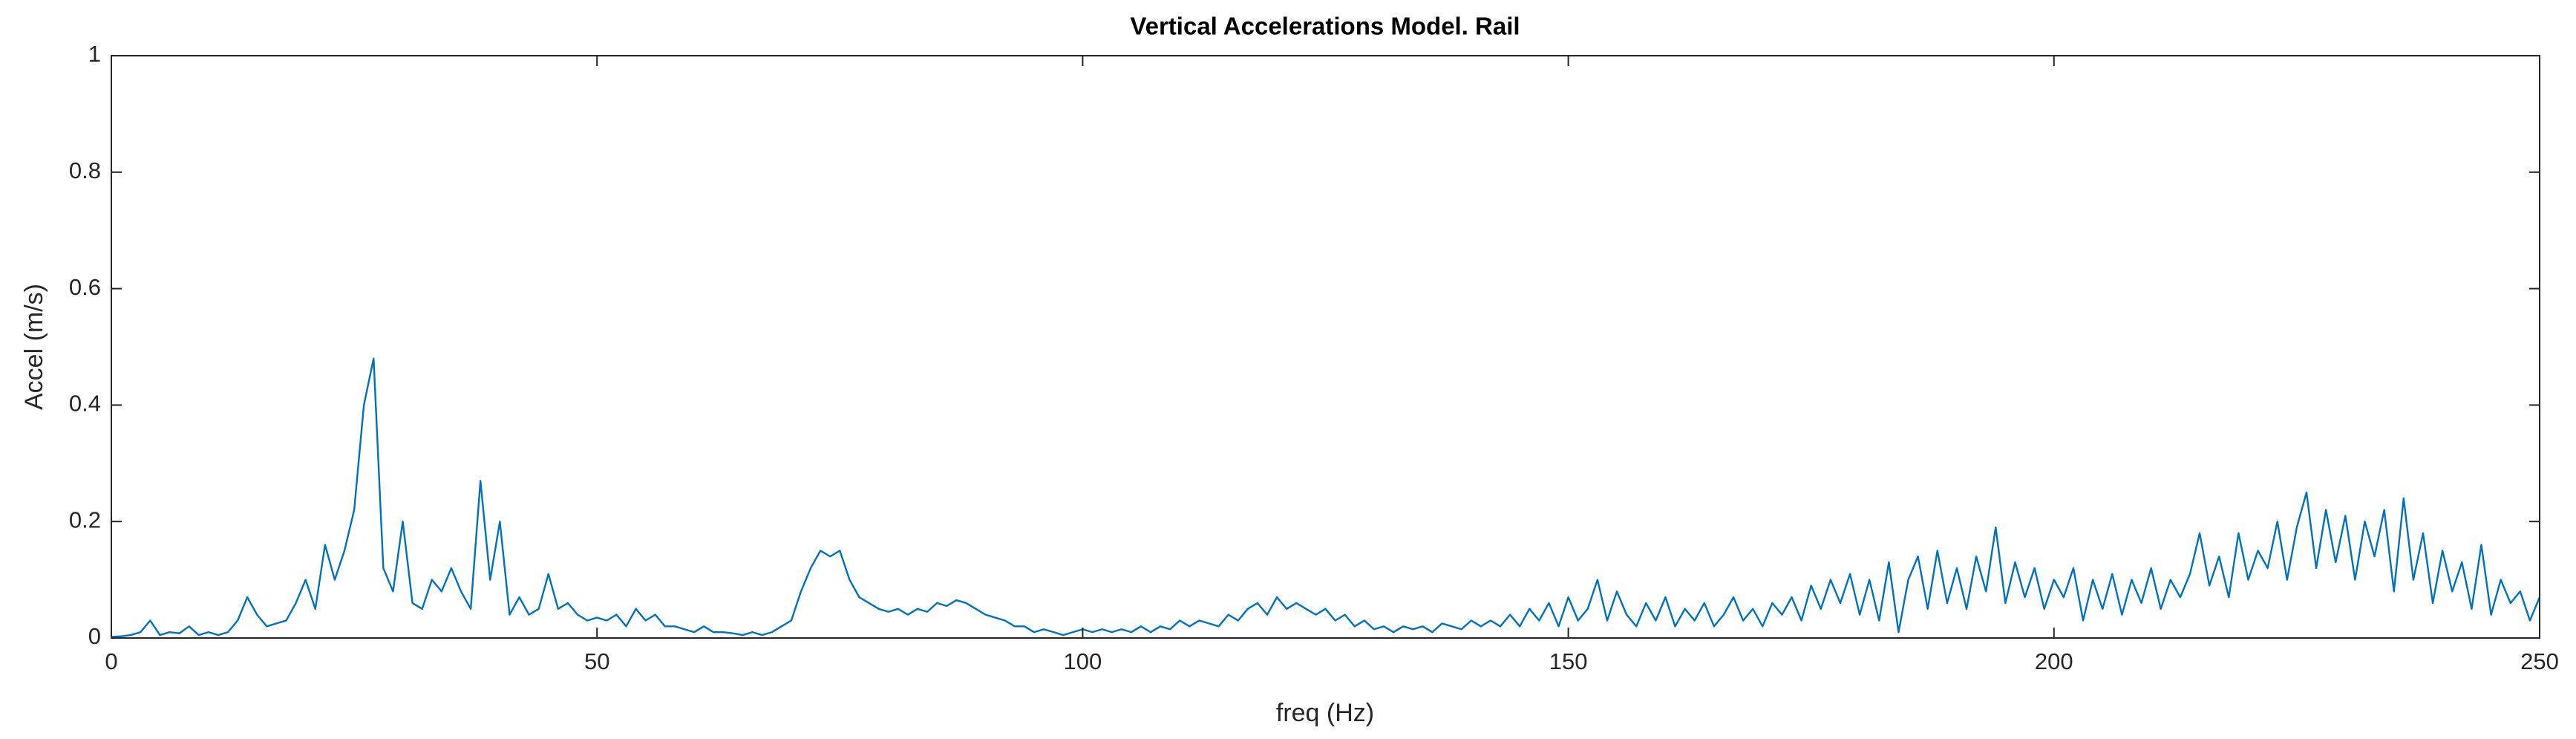 This screenshot has width=2576, height=739. I want to click on x-axis-label: freq (Hz), so click(1325, 713).